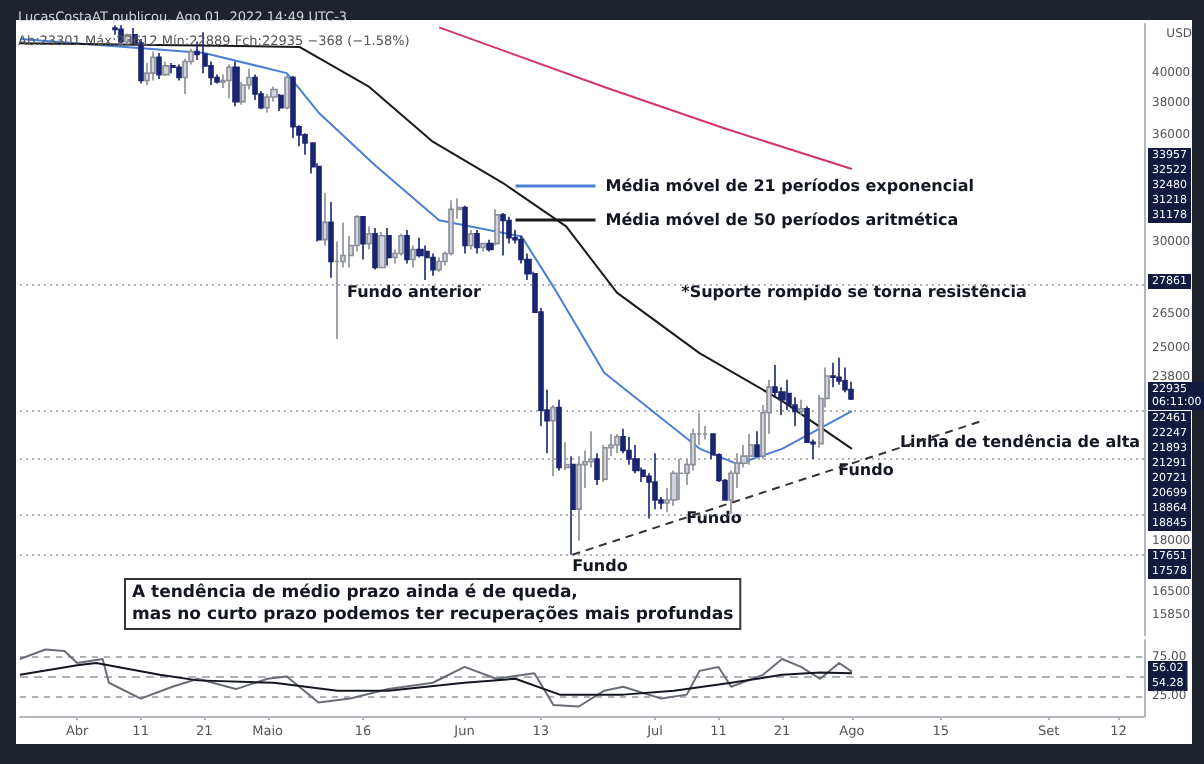  I want to click on annotation: Fundo anterior, so click(414, 292).